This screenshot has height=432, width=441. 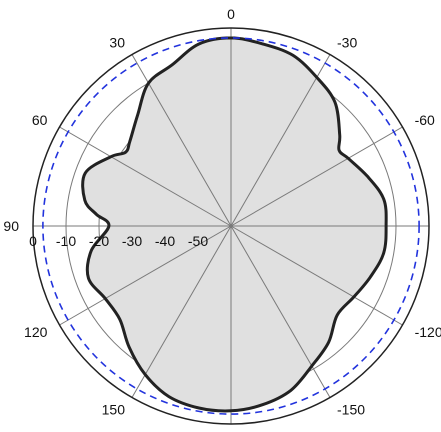 What do you see at coordinates (114, 410) in the screenshot?
I see `angular-tick-label: 150` at bounding box center [114, 410].